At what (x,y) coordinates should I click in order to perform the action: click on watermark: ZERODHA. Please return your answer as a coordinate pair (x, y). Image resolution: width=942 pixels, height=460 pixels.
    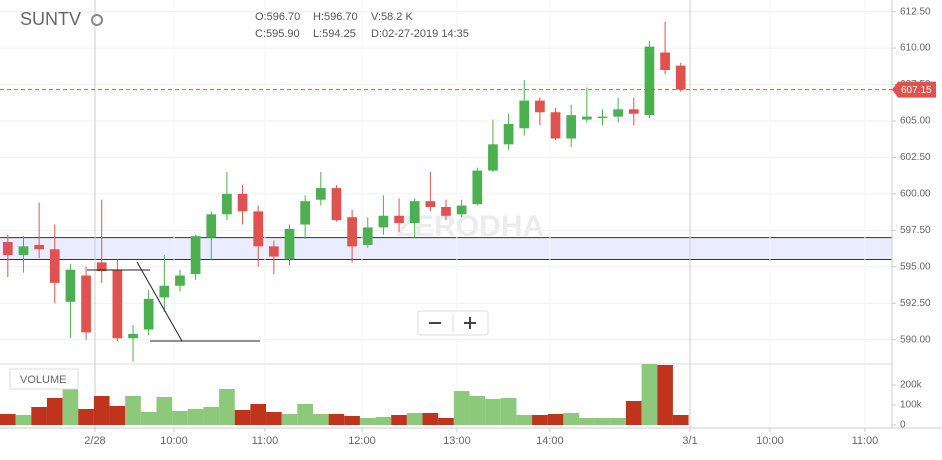
    Looking at the image, I should click on (470, 226).